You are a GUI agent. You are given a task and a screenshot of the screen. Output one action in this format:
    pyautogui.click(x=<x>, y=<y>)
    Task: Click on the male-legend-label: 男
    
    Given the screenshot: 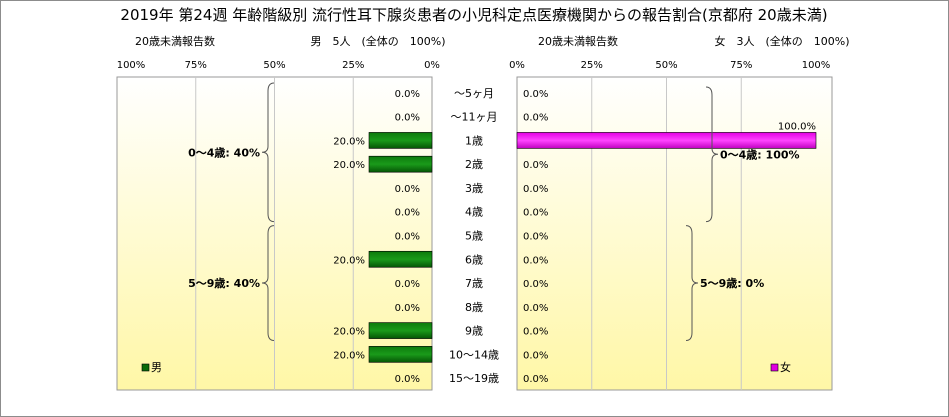 What is the action you would take?
    pyautogui.click(x=156, y=367)
    